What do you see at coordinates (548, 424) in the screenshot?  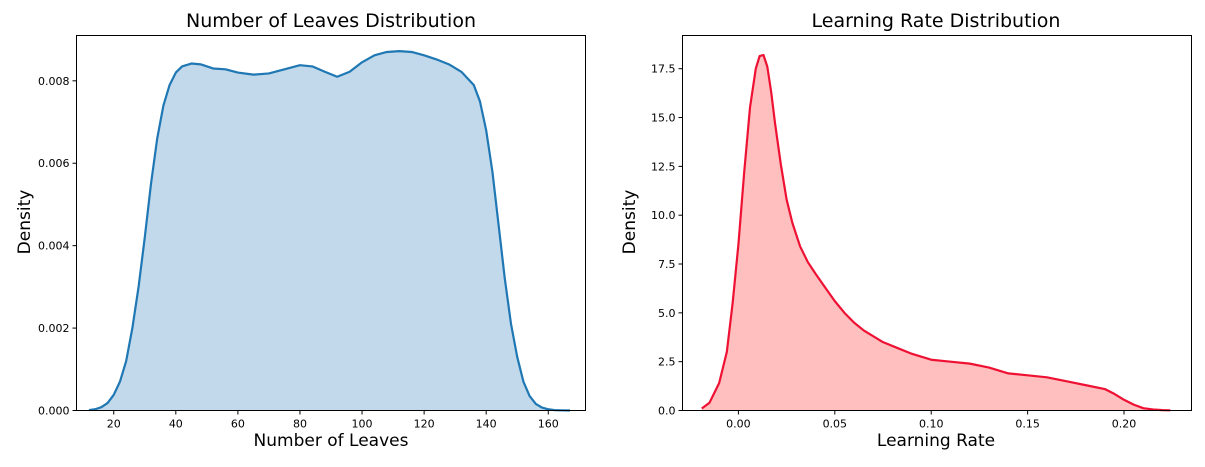 I see `x-tick-label: 160` at bounding box center [548, 424].